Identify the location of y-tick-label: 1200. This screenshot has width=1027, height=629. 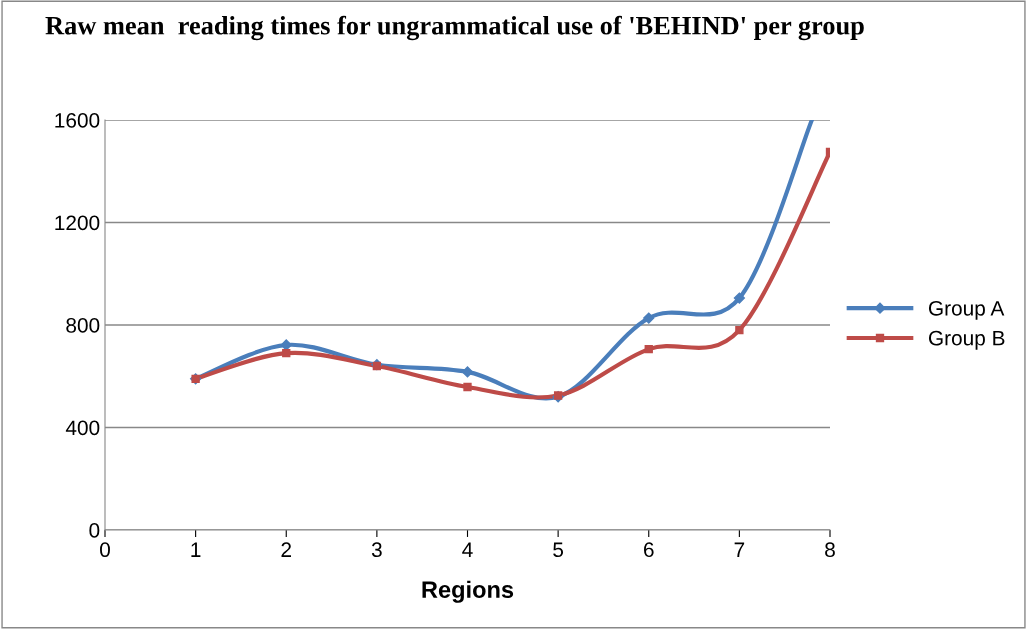
(77, 223).